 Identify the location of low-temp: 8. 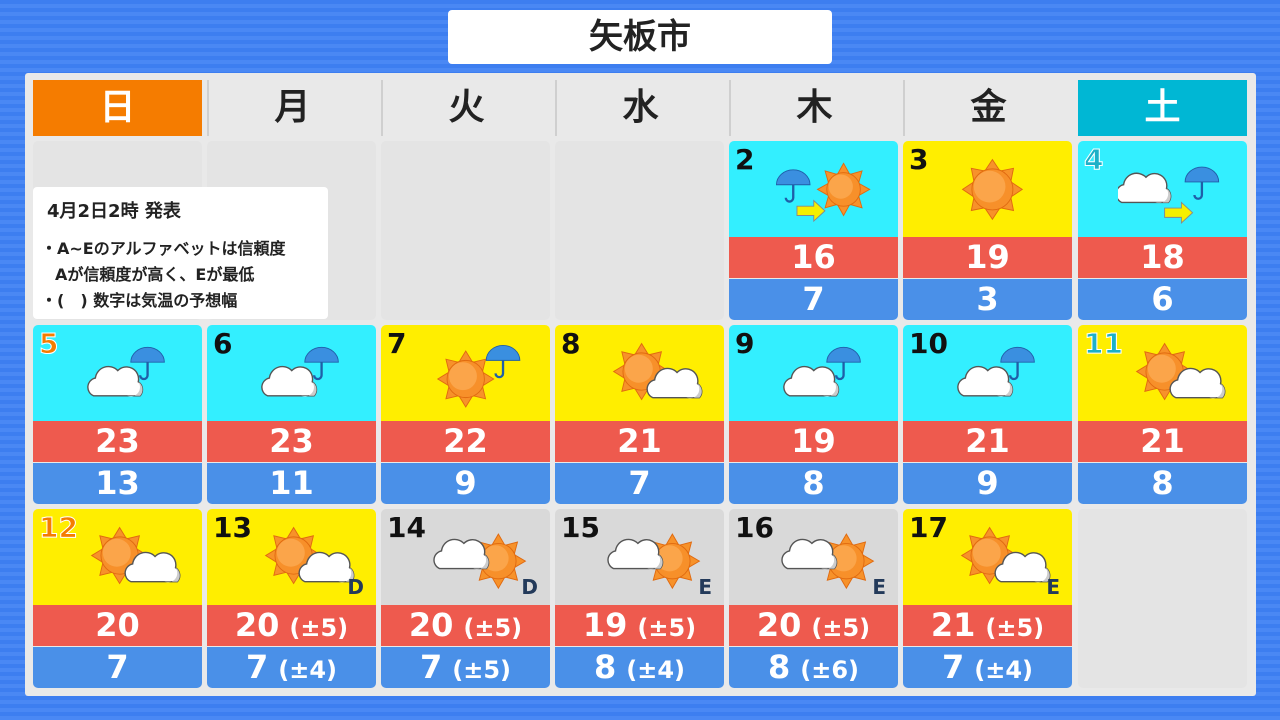
(1162, 483).